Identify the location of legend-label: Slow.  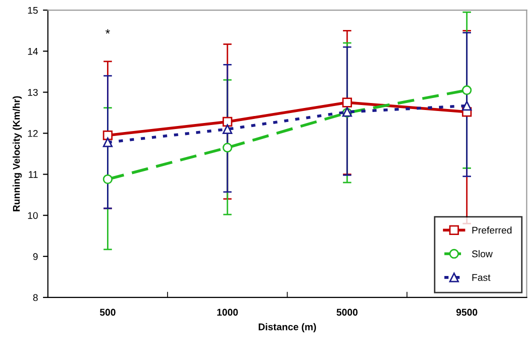
(482, 254).